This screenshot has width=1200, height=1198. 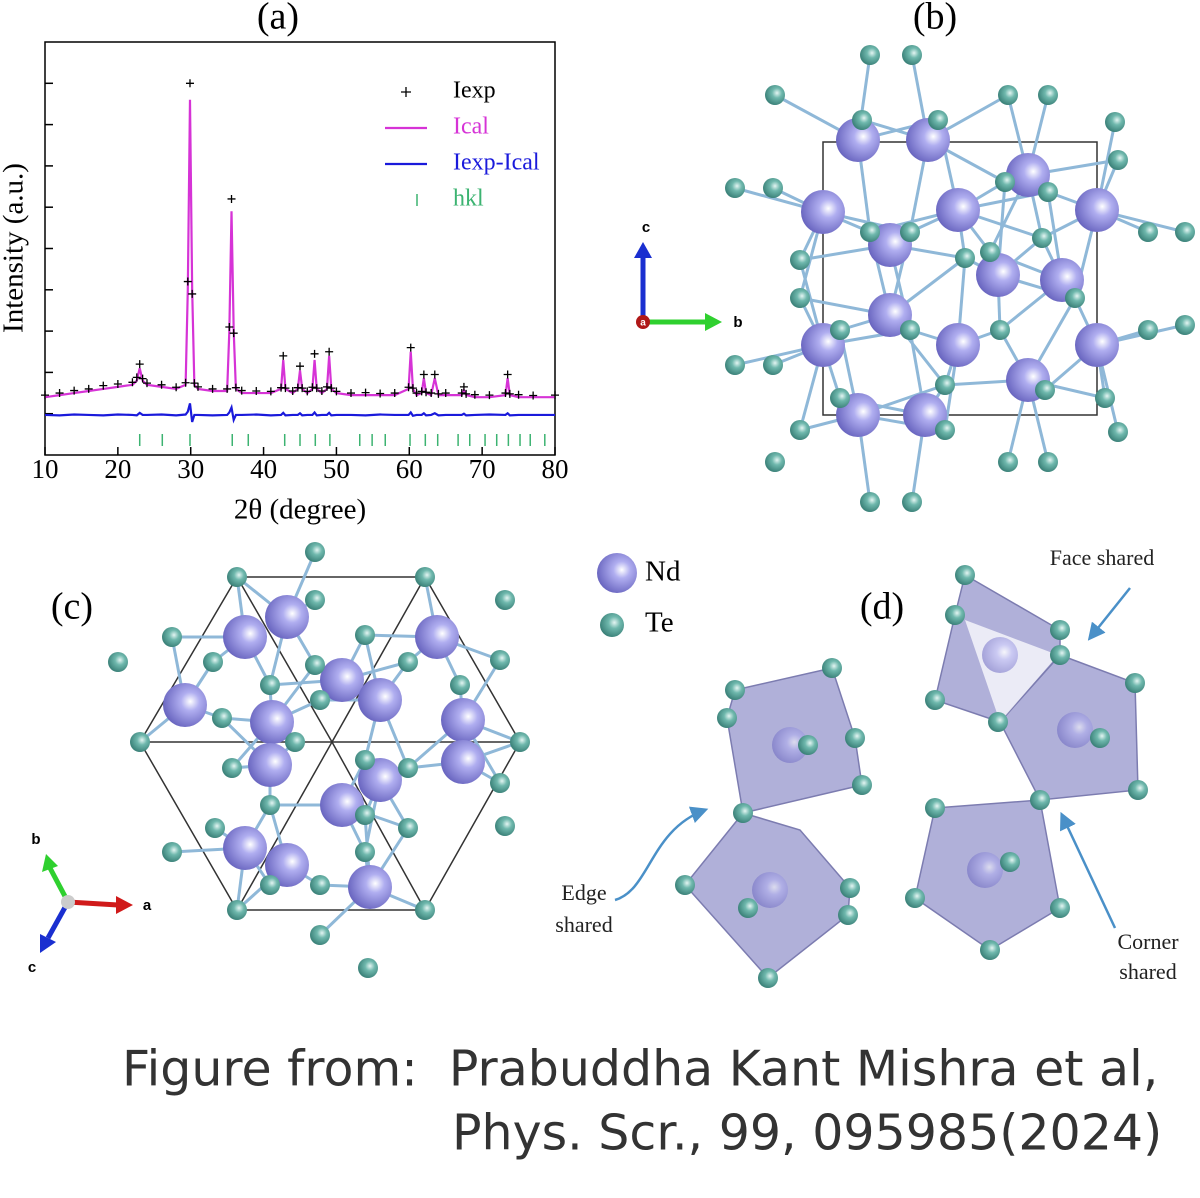 I want to click on x-tick-label: 80, so click(x=555, y=469).